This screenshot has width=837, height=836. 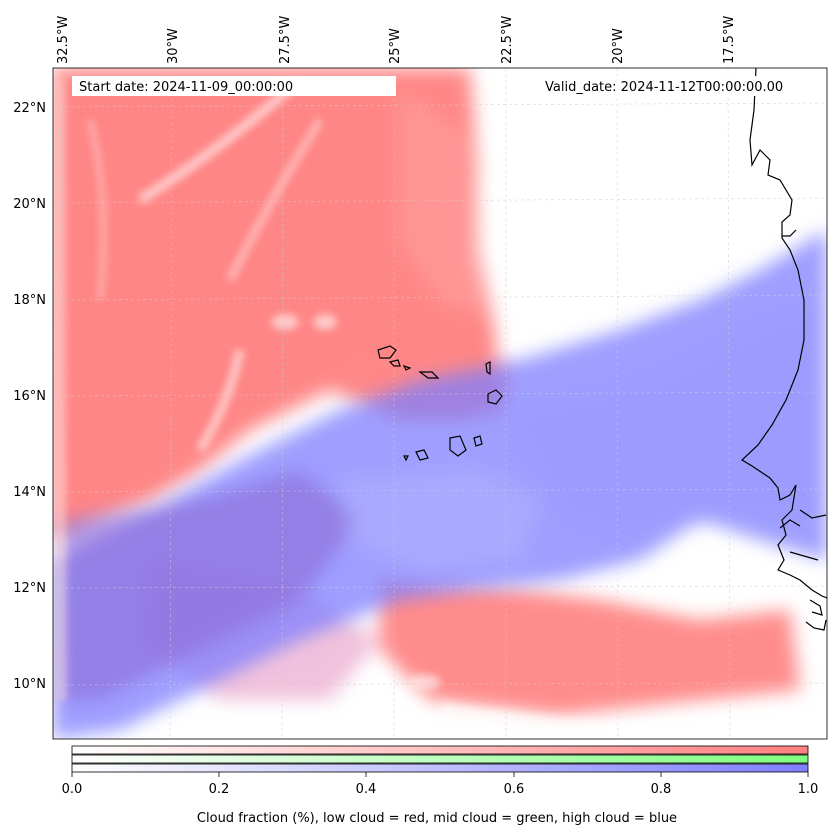 What do you see at coordinates (63, 40) in the screenshot?
I see `lon-tick-label: 32.5°W` at bounding box center [63, 40].